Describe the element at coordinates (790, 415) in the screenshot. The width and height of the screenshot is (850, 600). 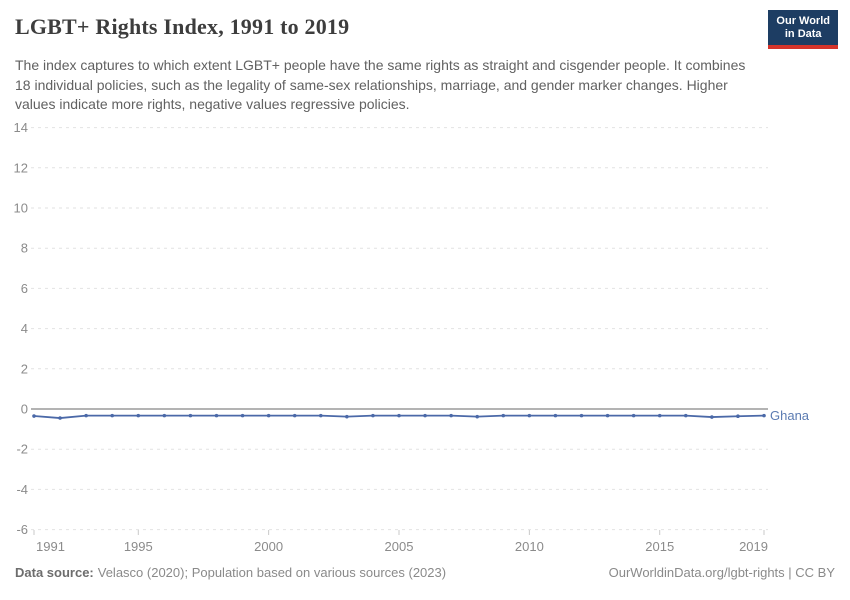
I see `series-label: Ghana` at that location.